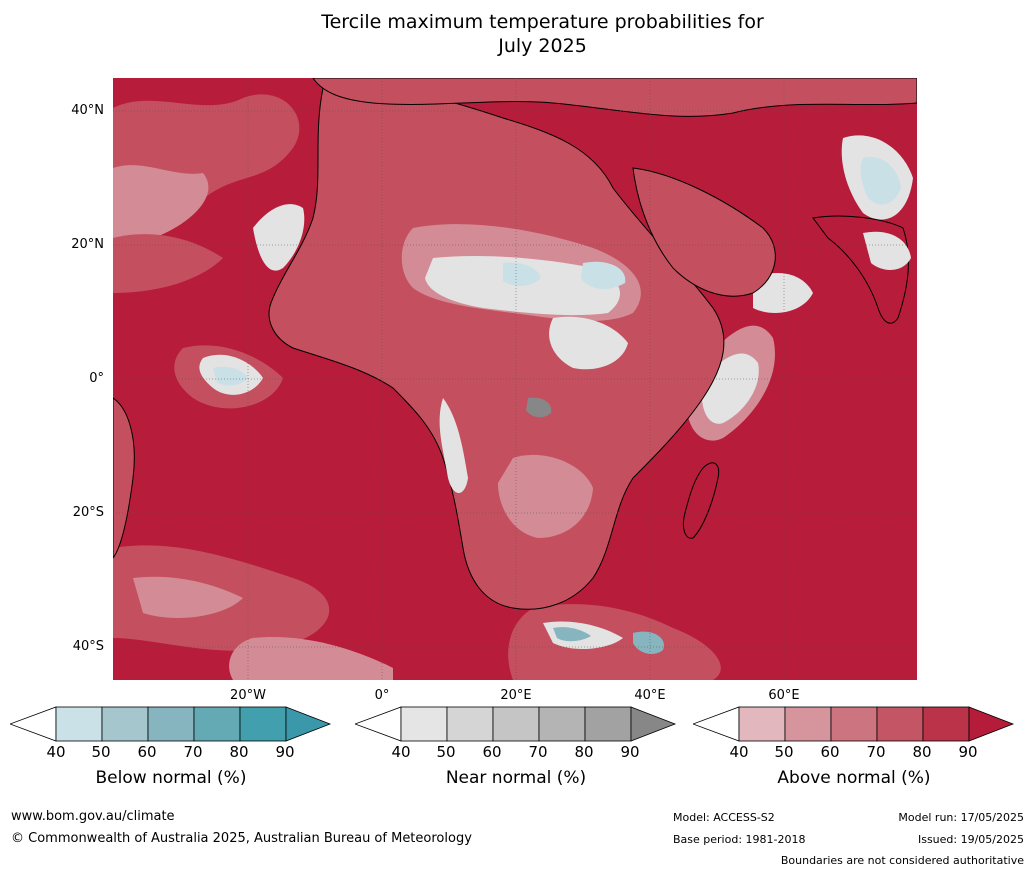  I want to click on issued-text: Issued: 19/05/2025, so click(970, 839).